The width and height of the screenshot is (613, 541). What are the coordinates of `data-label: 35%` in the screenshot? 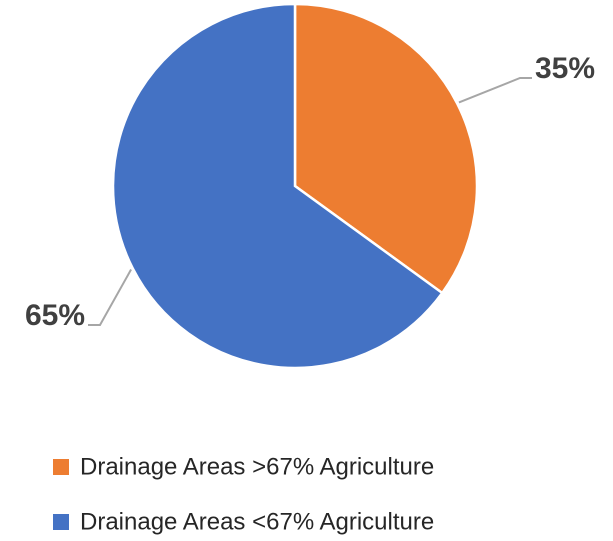 It's located at (565, 68).